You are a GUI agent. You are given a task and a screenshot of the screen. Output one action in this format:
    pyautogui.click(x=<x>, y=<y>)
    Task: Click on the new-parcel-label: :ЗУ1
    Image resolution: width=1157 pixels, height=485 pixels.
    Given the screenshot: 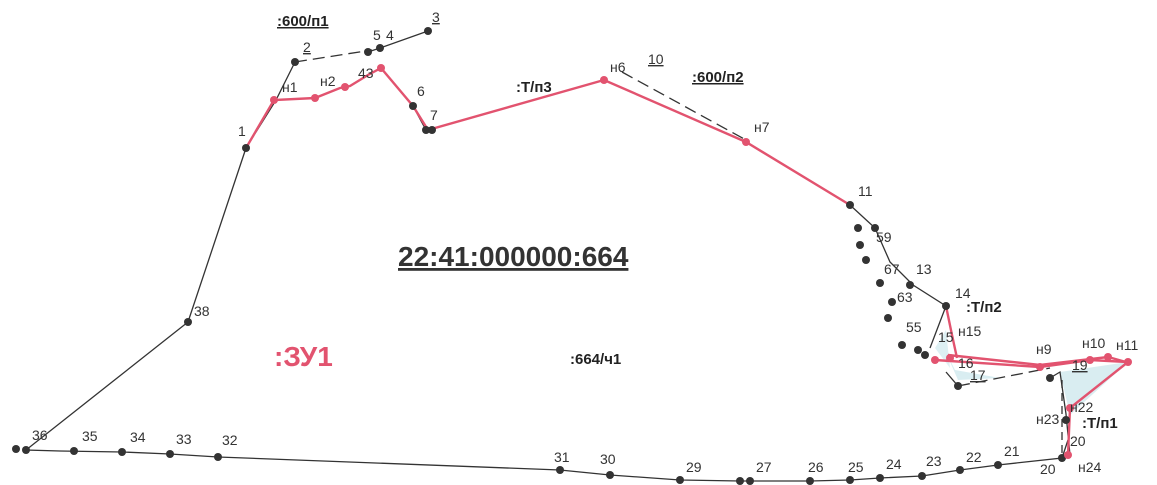 What is the action you would take?
    pyautogui.click(x=303, y=356)
    